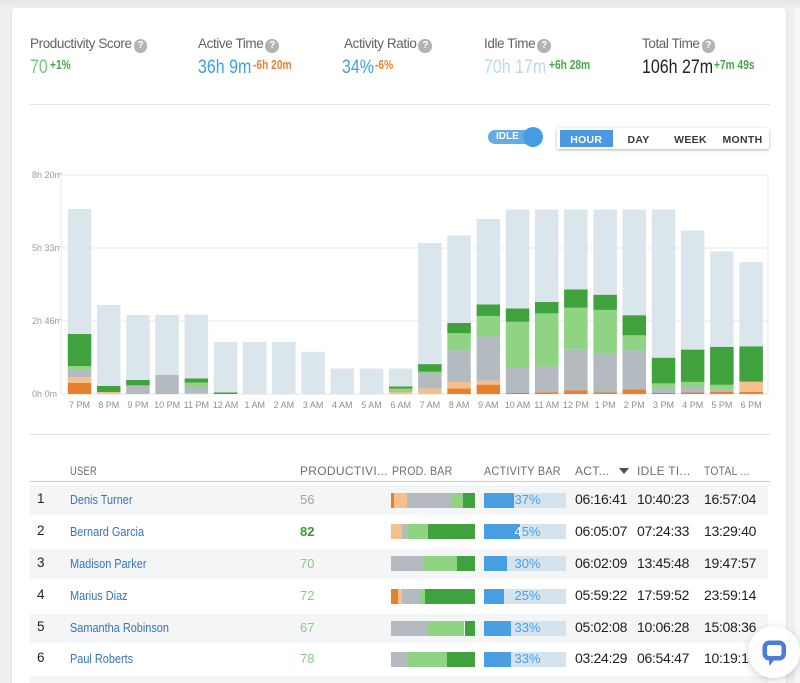 The width and height of the screenshot is (800, 683). Describe the element at coordinates (47, 175) in the screenshot. I see `svg-text: 8h 20m` at that location.